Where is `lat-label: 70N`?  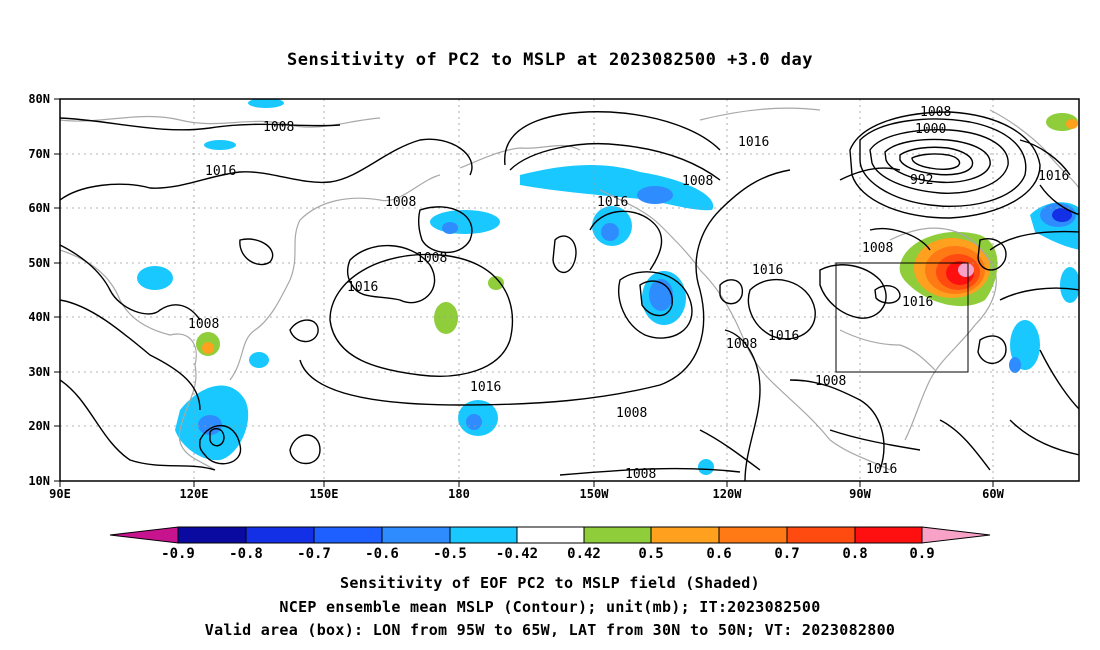
lat-label: 70N is located at coordinates (39, 154).